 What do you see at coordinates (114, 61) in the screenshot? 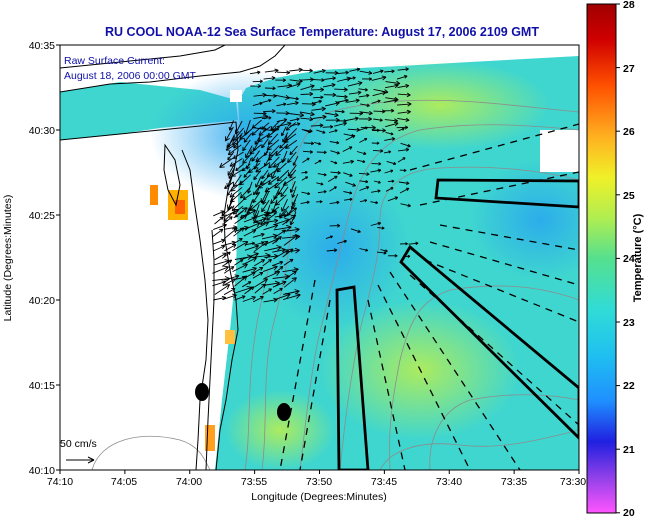
I see `legend-current-title: Raw Surface Current:` at bounding box center [114, 61].